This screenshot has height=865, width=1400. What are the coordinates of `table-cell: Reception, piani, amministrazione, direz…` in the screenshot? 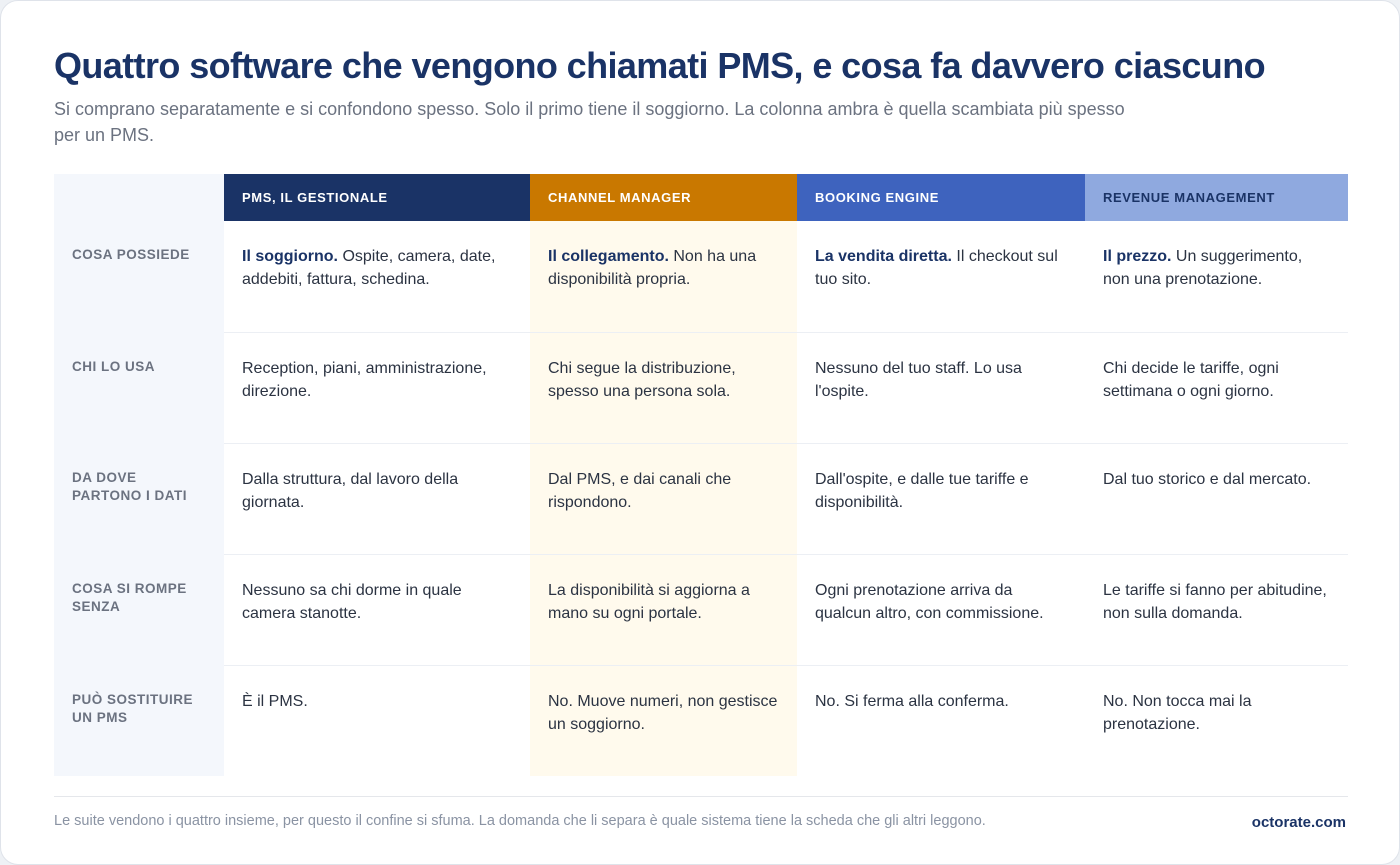 It's located at (377, 388).